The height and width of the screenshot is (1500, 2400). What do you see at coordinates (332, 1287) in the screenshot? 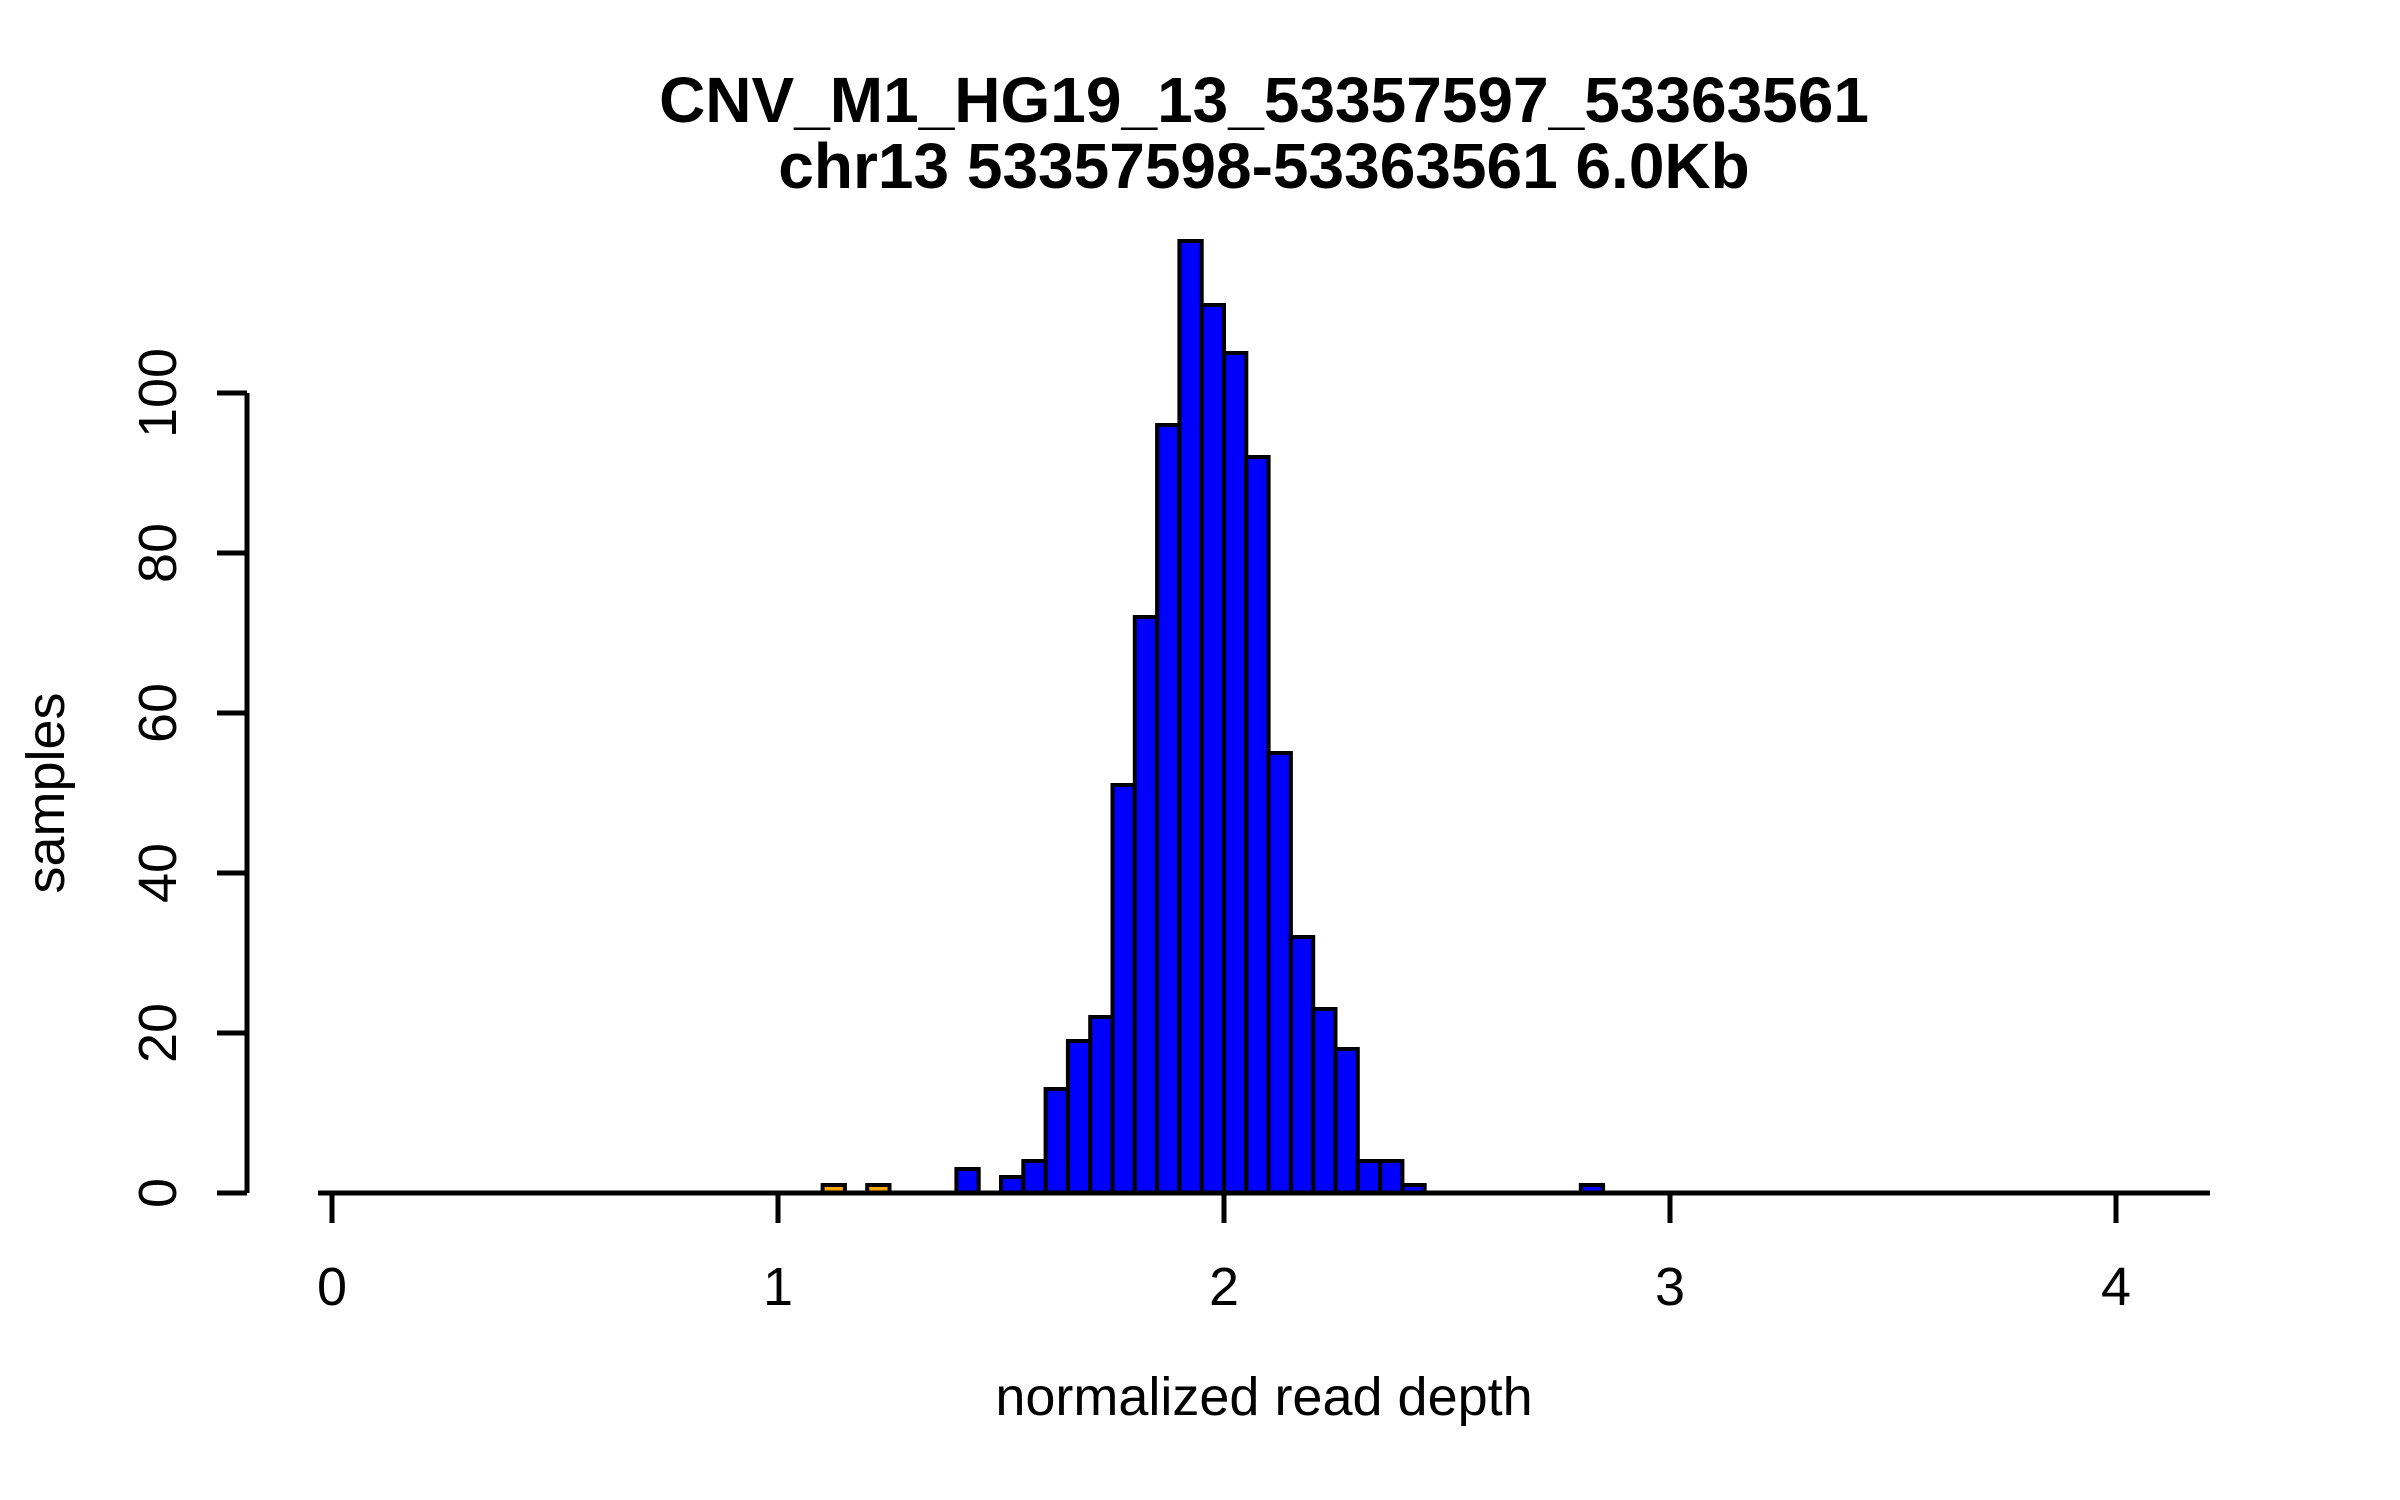
I see `x-tick-label: 0` at bounding box center [332, 1287].